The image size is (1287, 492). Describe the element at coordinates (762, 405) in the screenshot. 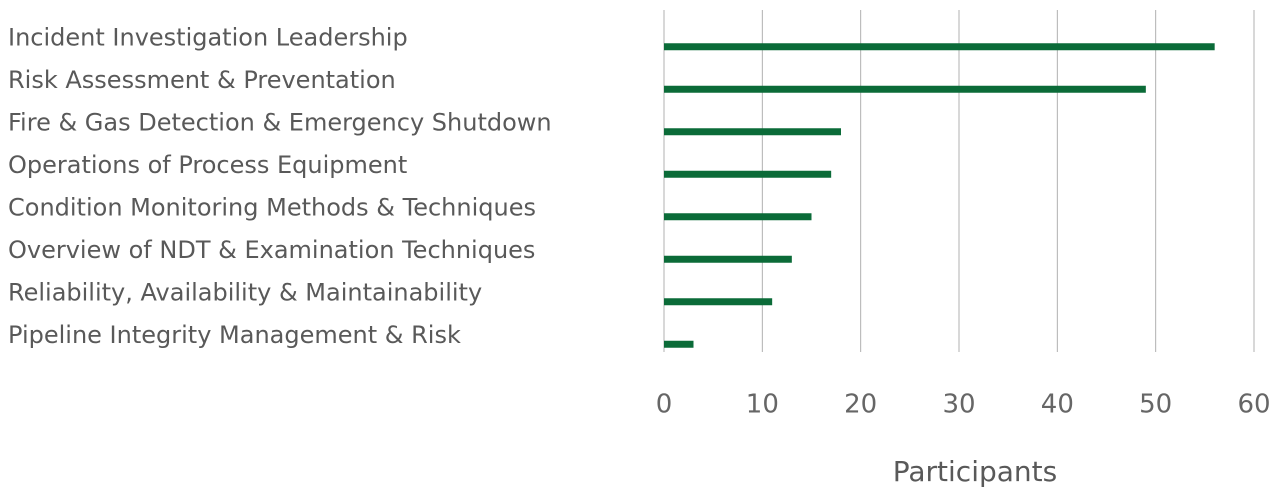

I see `x-tick-label: 10` at that location.